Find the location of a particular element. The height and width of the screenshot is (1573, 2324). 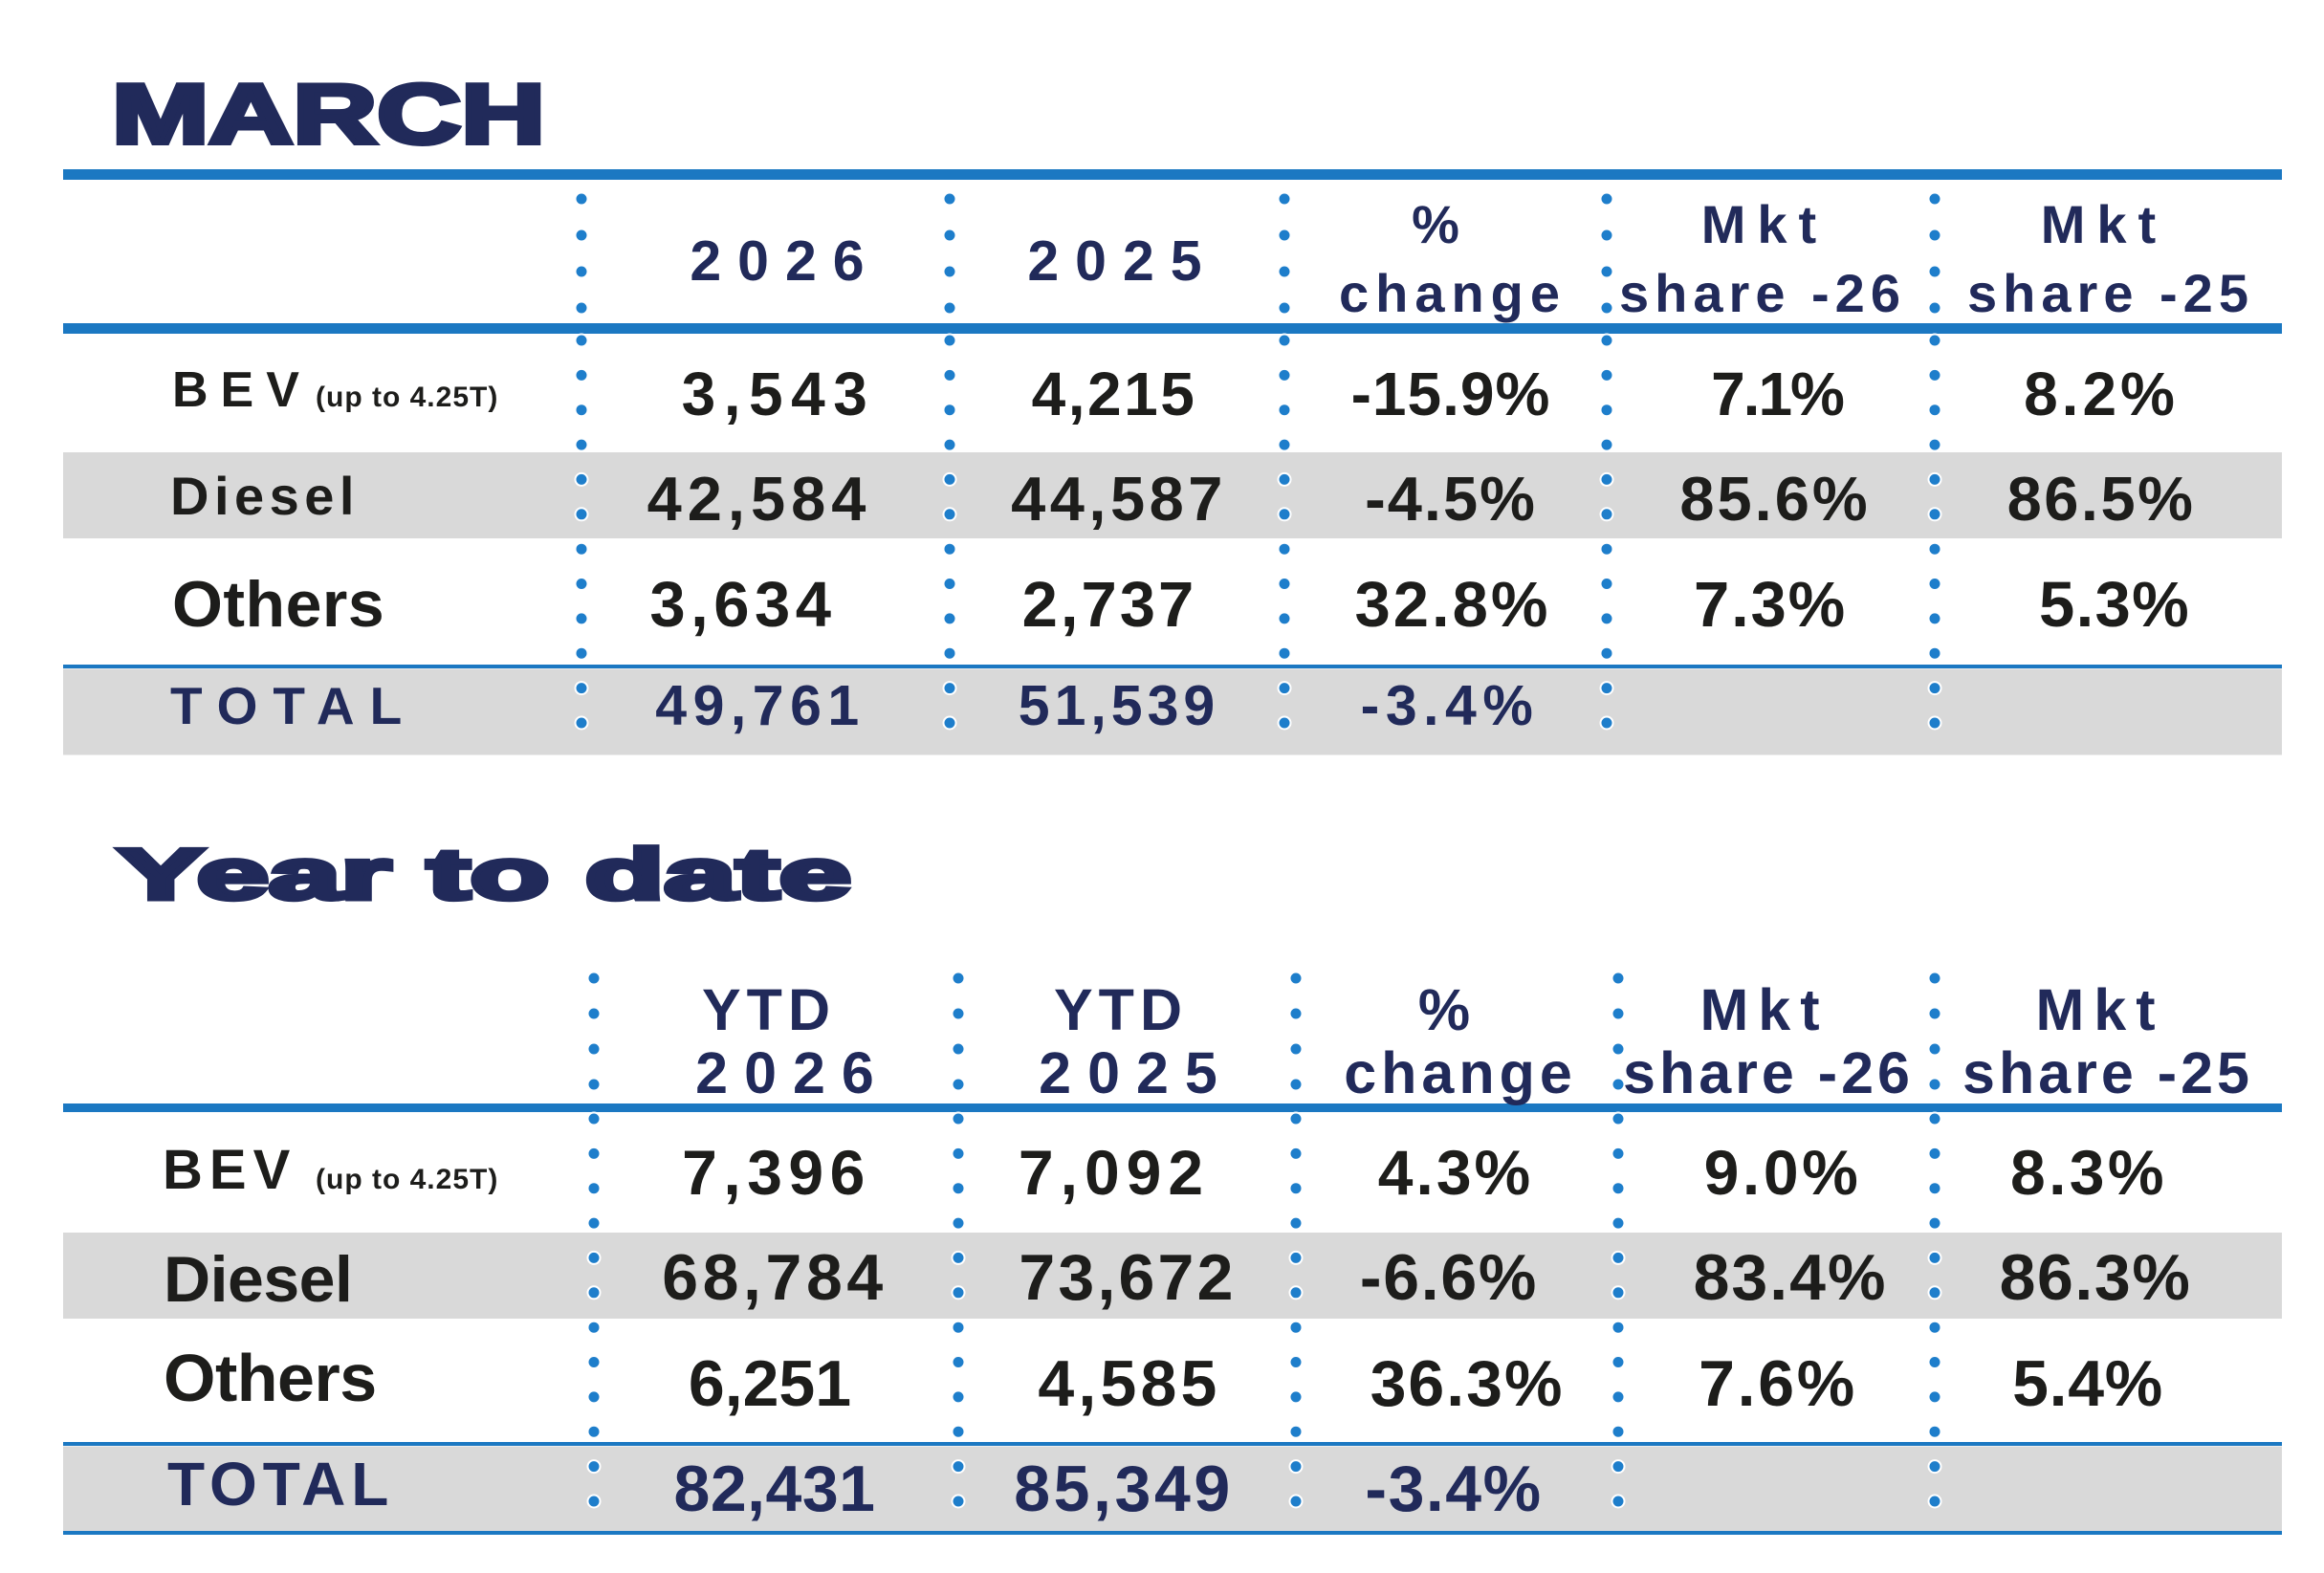

svg-text: 83.4% is located at coordinates (1791, 1277).